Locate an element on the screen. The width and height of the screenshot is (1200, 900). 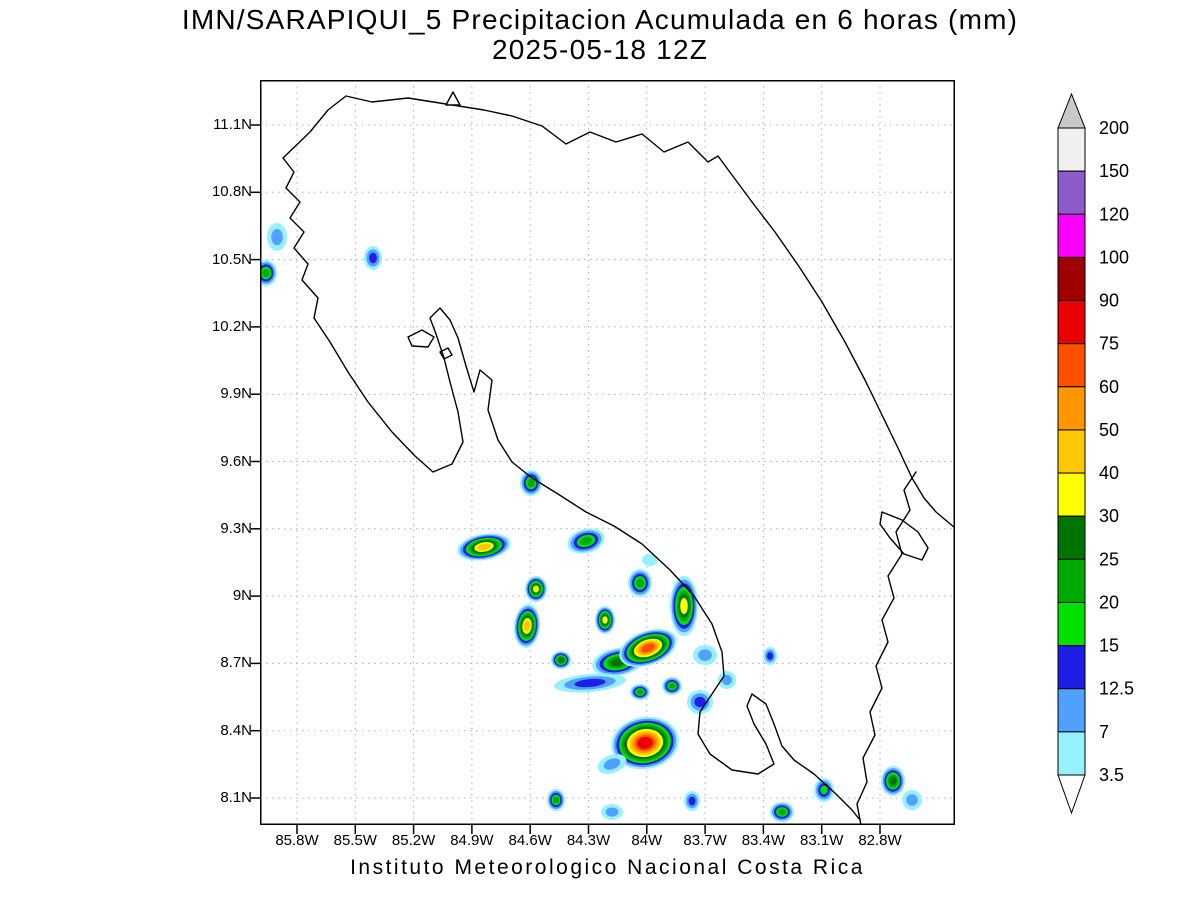
lon-tick-label: 83.7W is located at coordinates (705, 840).